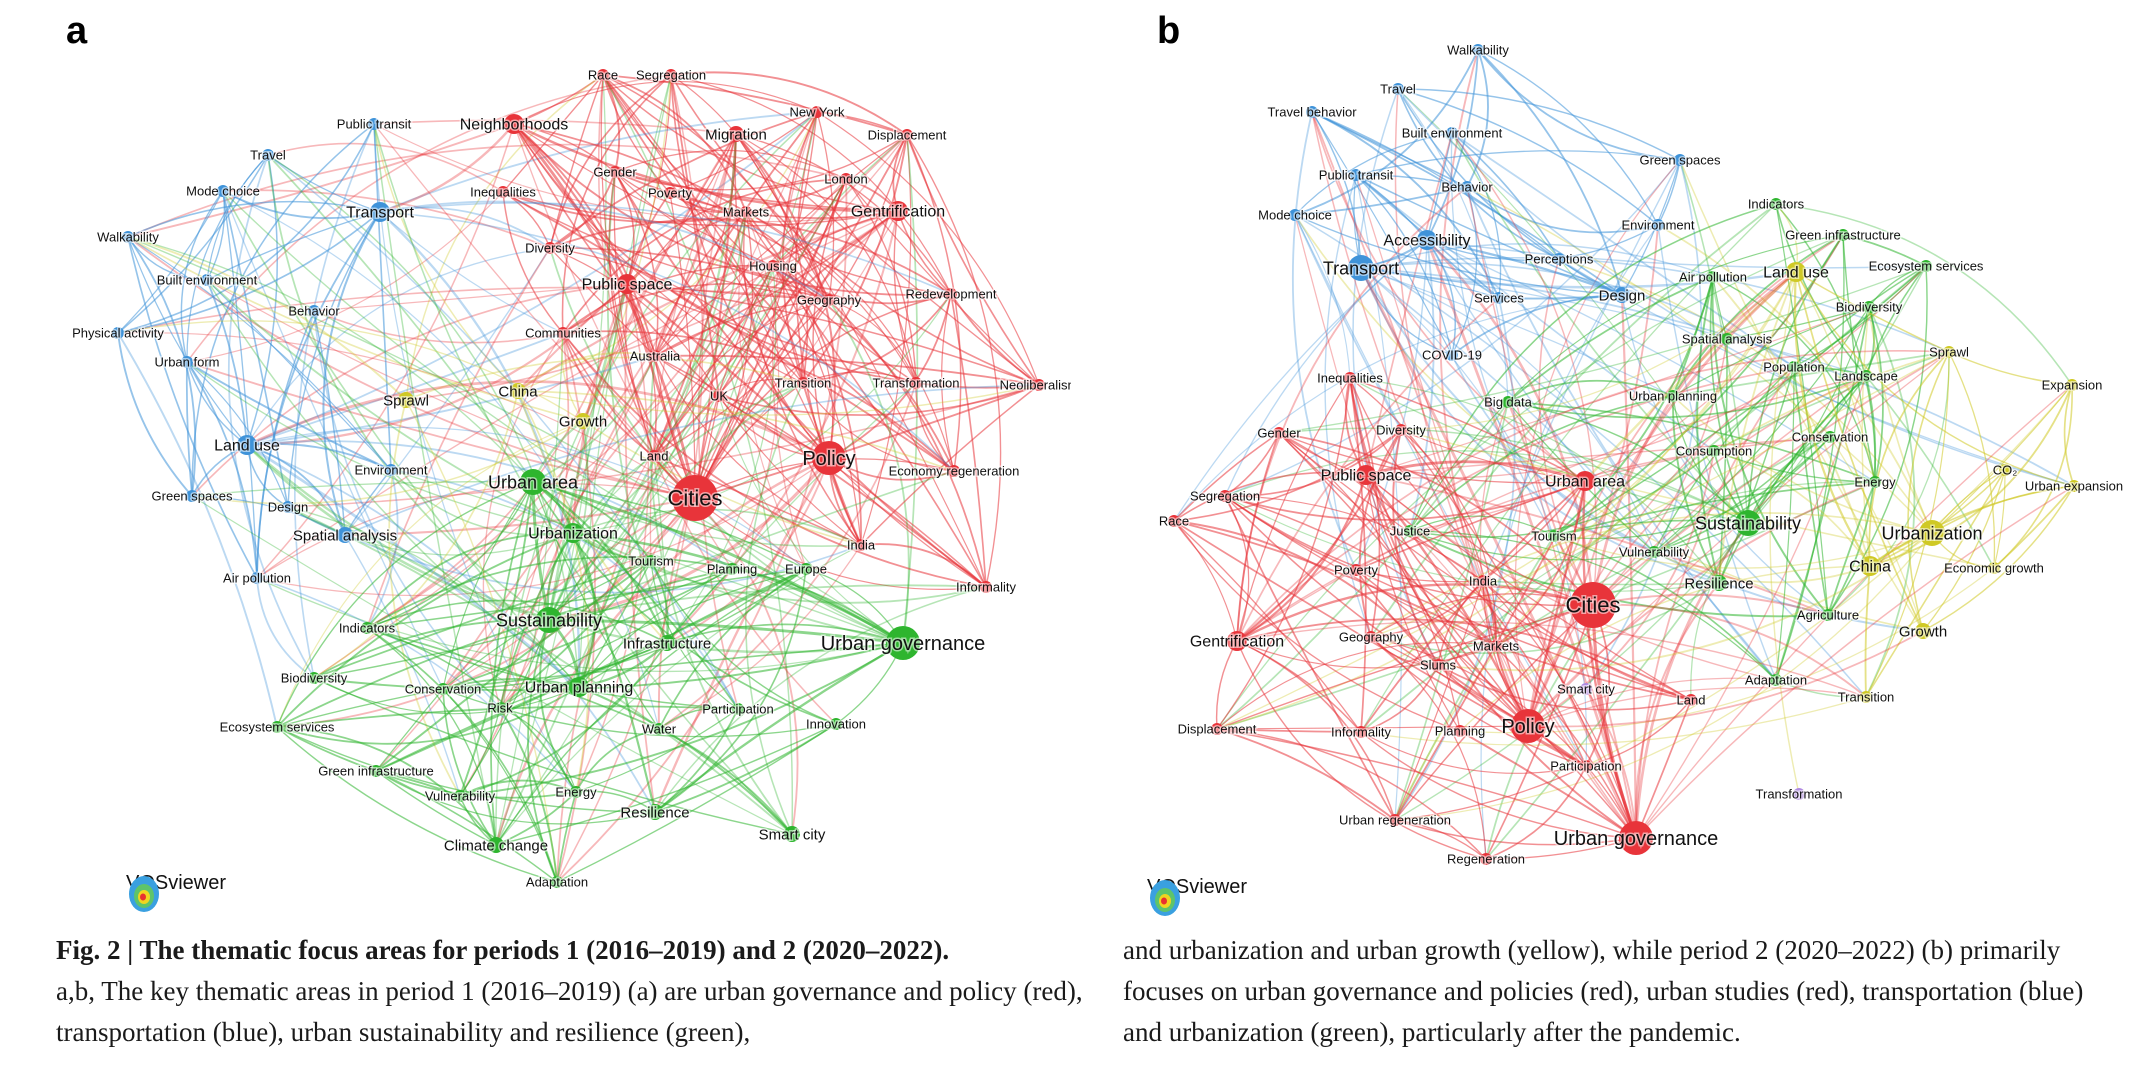 The width and height of the screenshot is (2143, 1066). What do you see at coordinates (247, 446) in the screenshot?
I see `node-label: Land use` at bounding box center [247, 446].